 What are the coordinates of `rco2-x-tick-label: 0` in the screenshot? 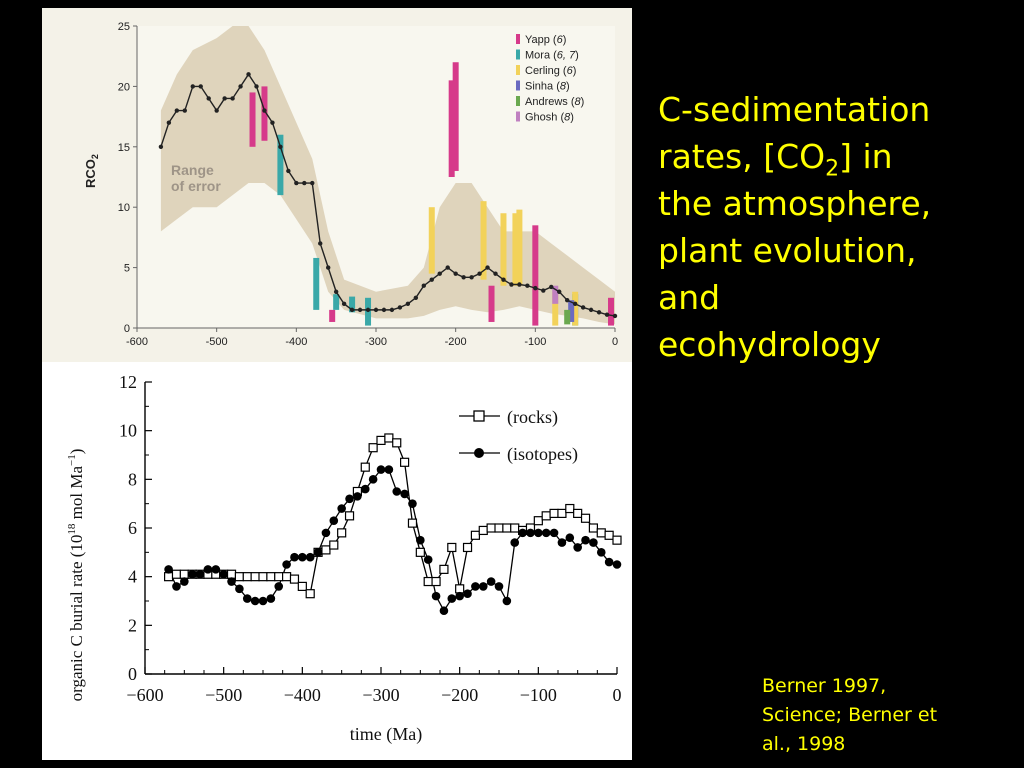 It's located at (615, 342).